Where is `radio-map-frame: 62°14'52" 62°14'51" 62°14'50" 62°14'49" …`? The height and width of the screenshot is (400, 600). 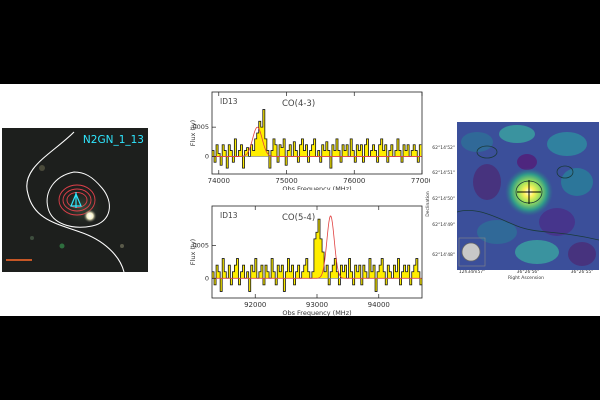 radio-map-frame: 62°14'52" 62°14'51" 62°14'50" 62°14'49" … is located at coordinates (509, 213).